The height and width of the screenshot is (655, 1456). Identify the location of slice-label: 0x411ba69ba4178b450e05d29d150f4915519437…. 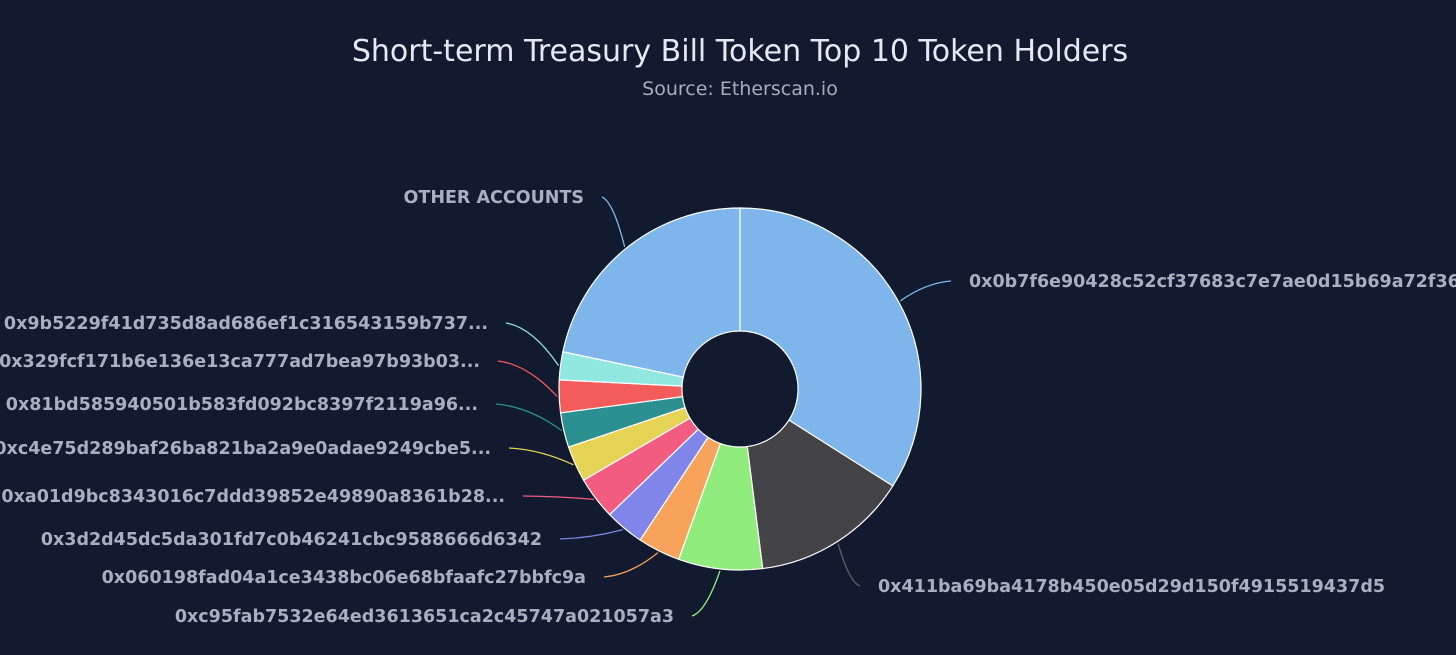
(1131, 587).